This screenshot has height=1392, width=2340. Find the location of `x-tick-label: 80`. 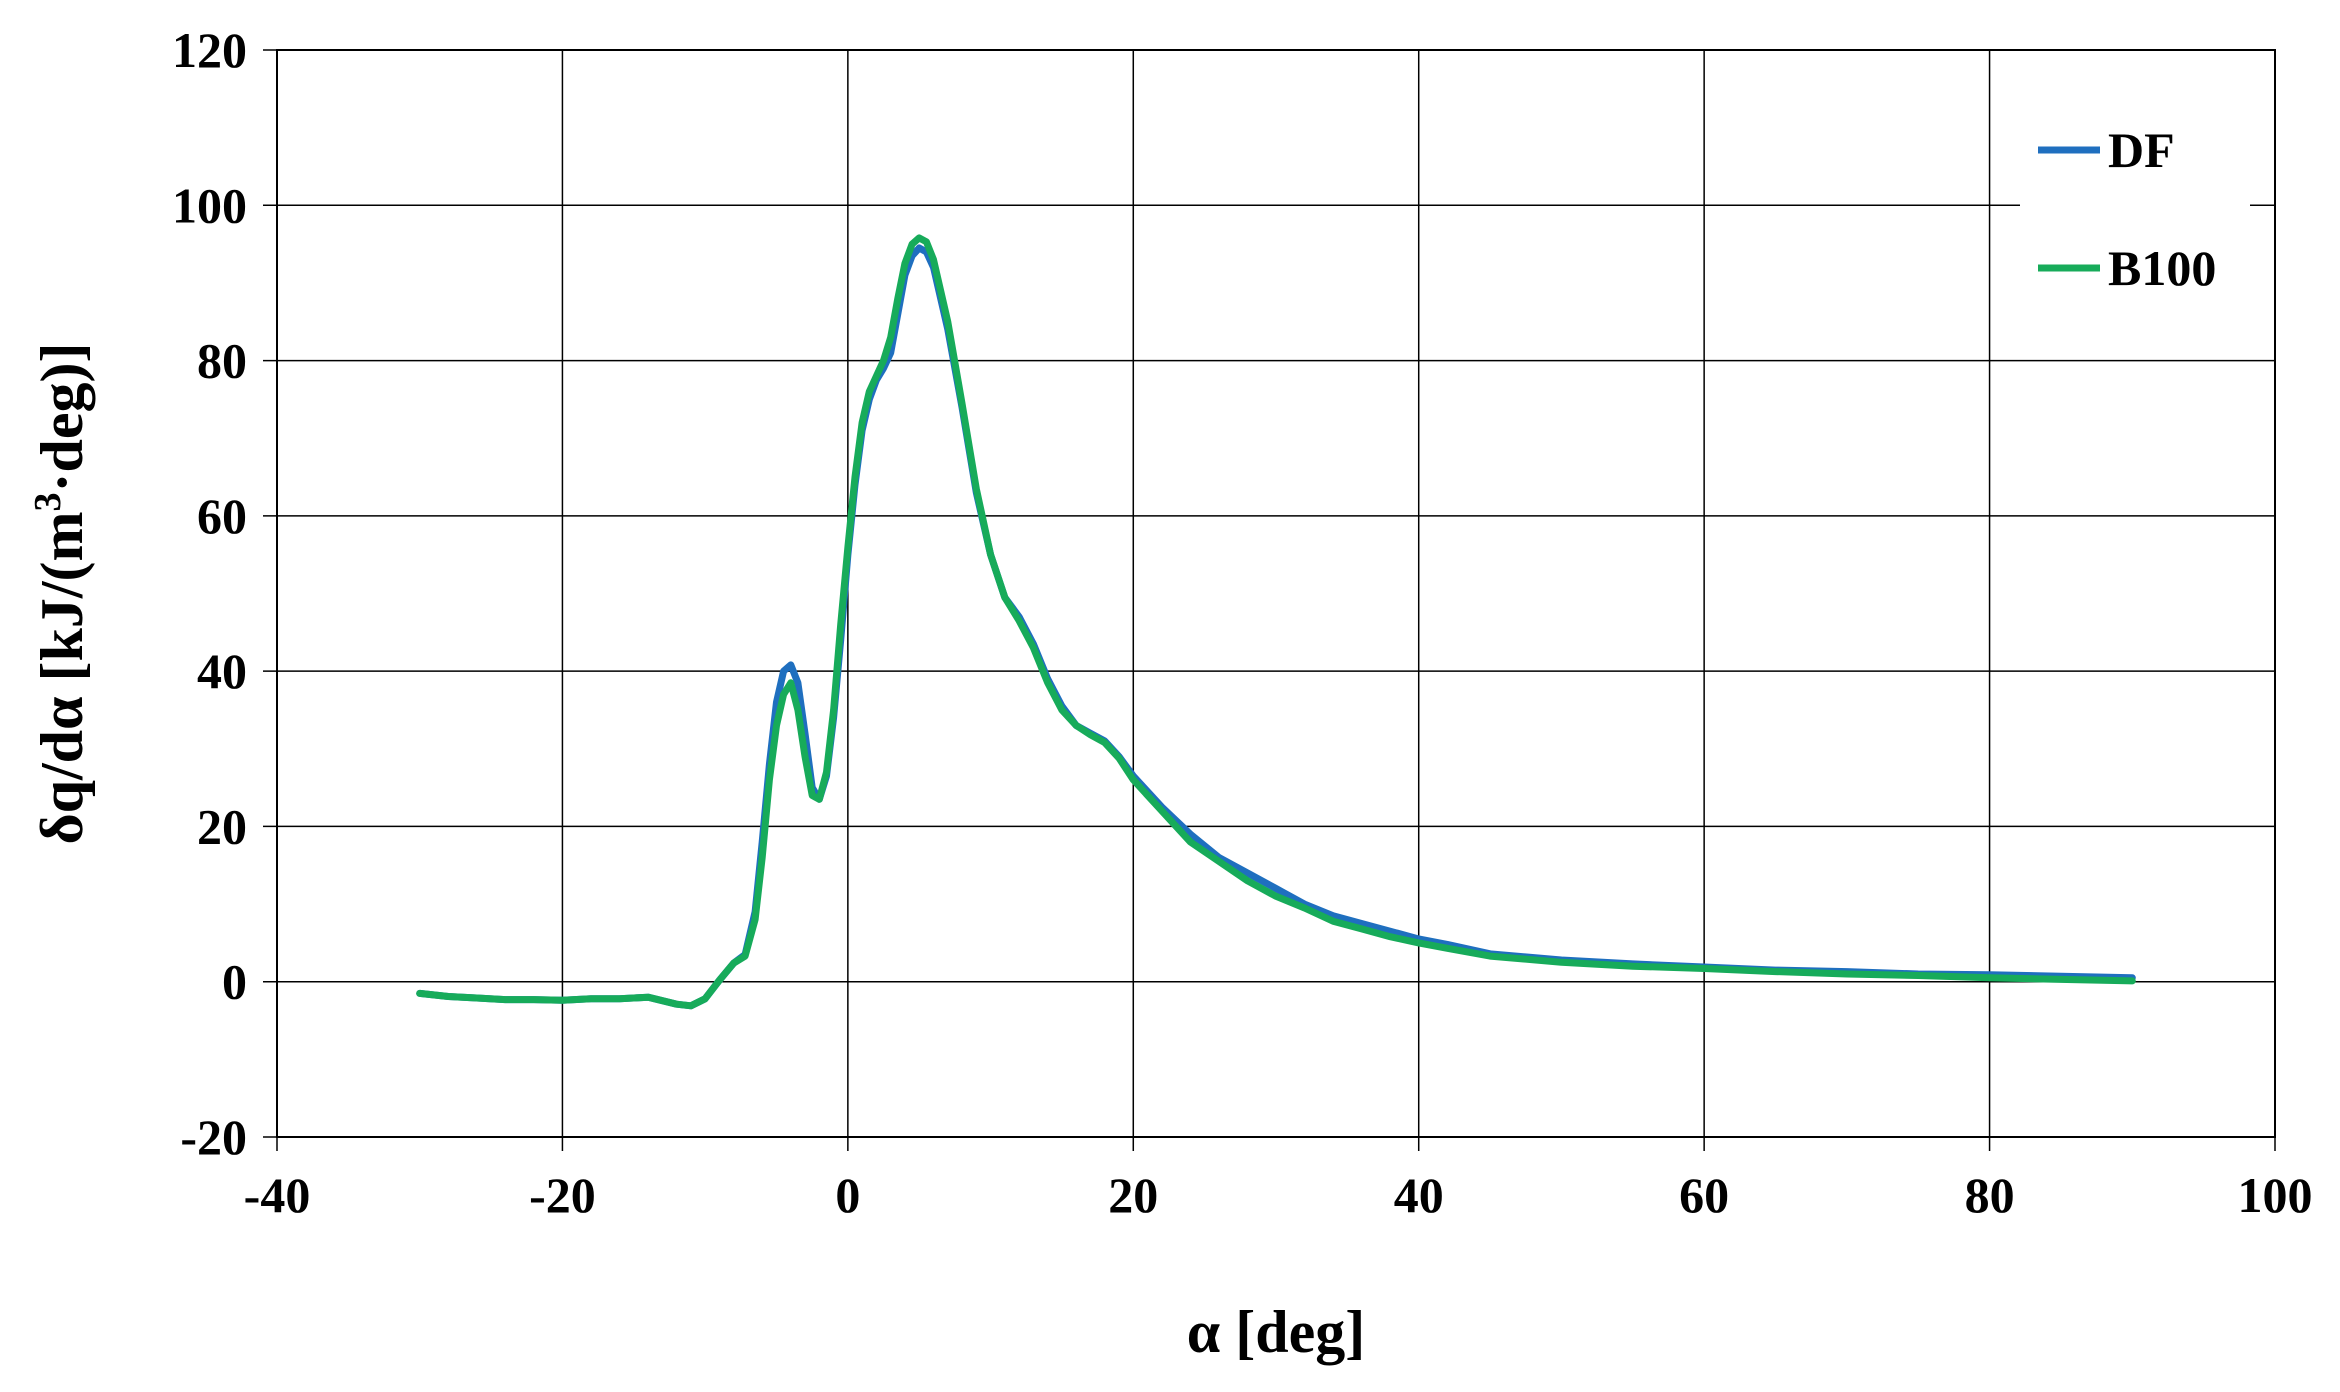

x-tick-label: 80 is located at coordinates (1990, 1195).